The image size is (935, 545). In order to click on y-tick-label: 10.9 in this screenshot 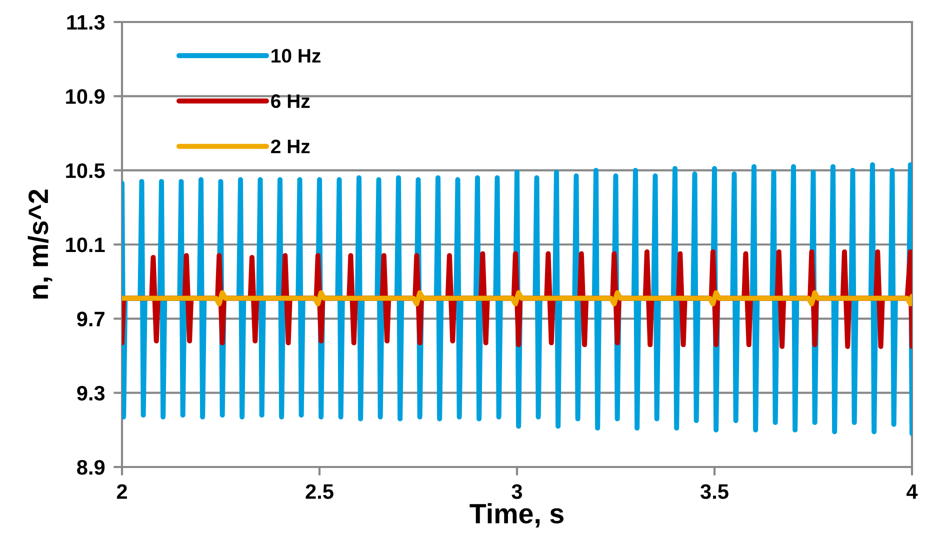, I will do `click(85, 96)`.